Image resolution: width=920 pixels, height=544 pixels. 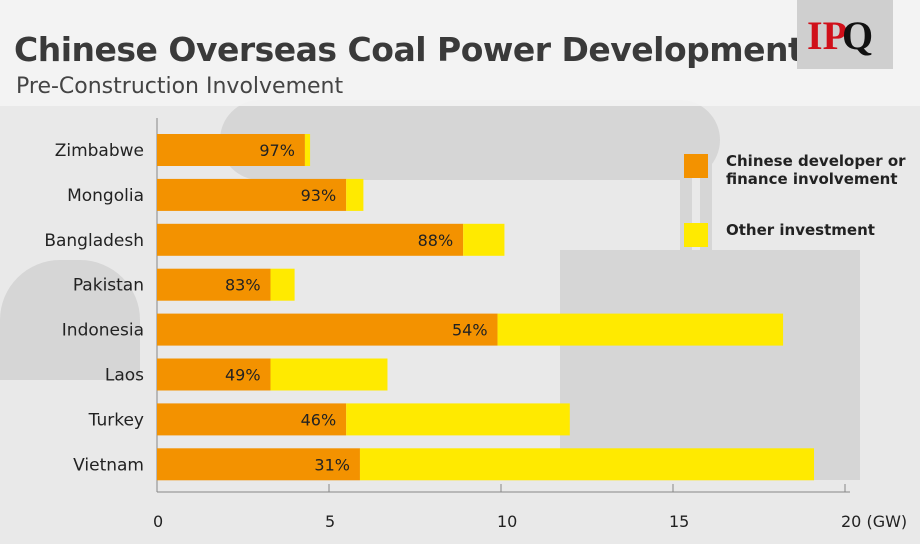 What do you see at coordinates (816, 161) in the screenshot?
I see `legend-label: Chinese developer or` at bounding box center [816, 161].